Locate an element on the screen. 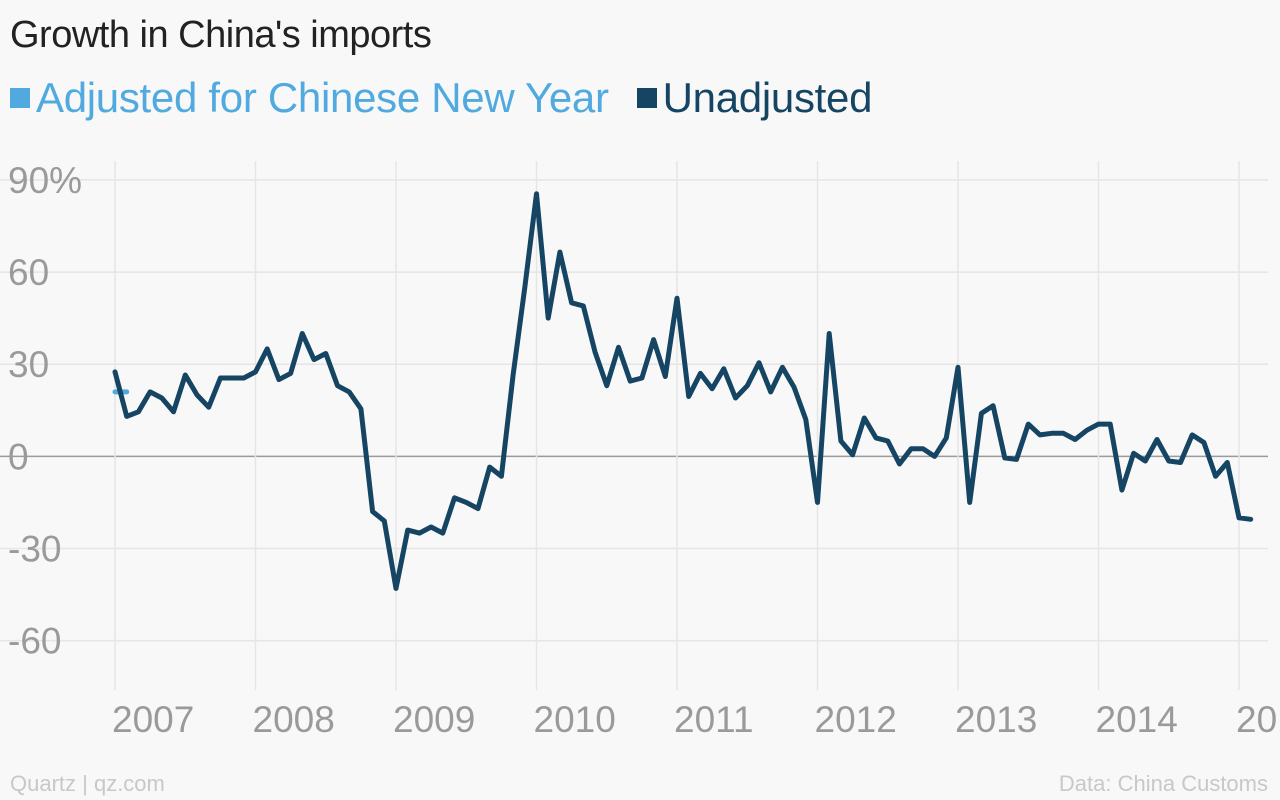 This screenshot has height=800, width=1280. legend-item-unadjusted: Unadjusted is located at coordinates (754, 98).